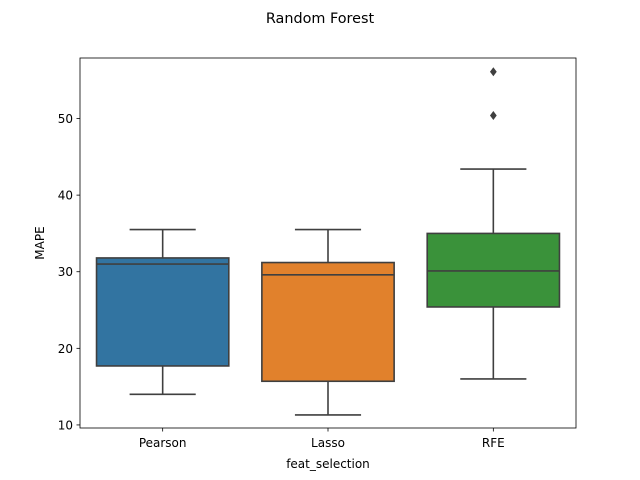  Describe the element at coordinates (163, 443) in the screenshot. I see `x-tick-label: Pearson` at that location.